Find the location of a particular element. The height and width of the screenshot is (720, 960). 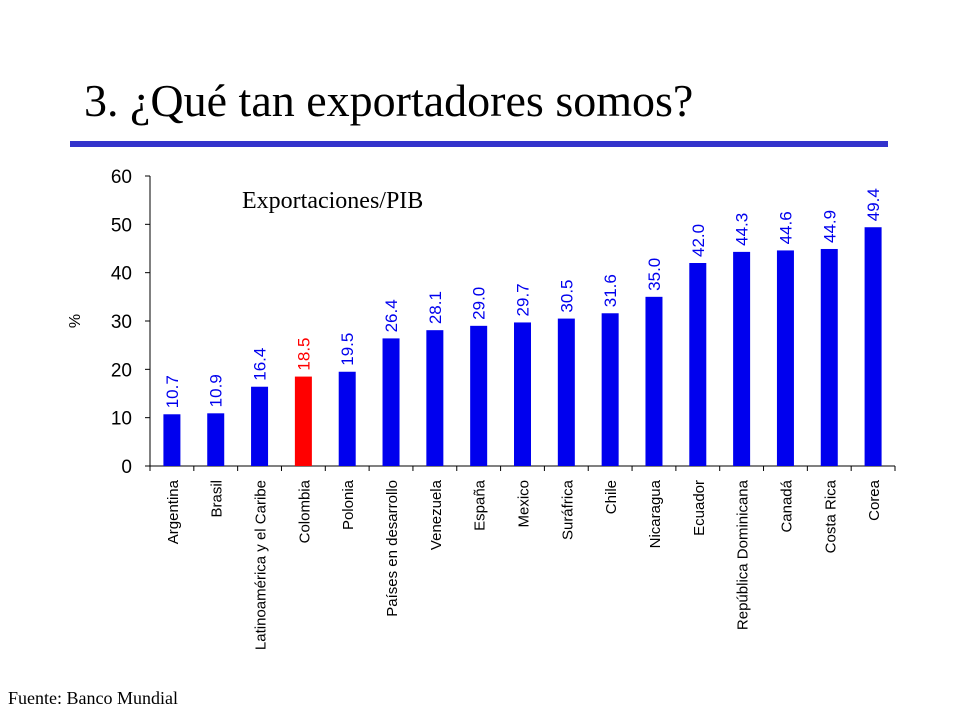

bar-value-label: 18.5 is located at coordinates (303, 353).